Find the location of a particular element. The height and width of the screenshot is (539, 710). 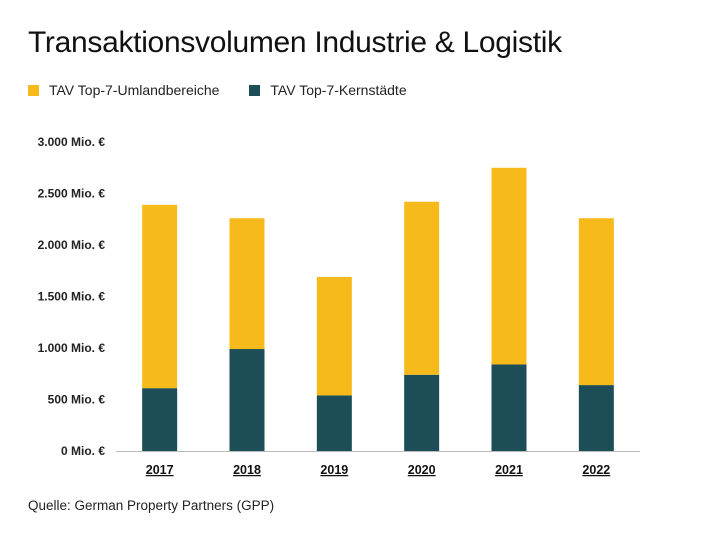

x-tick-label-2017: 2017 is located at coordinates (160, 470).